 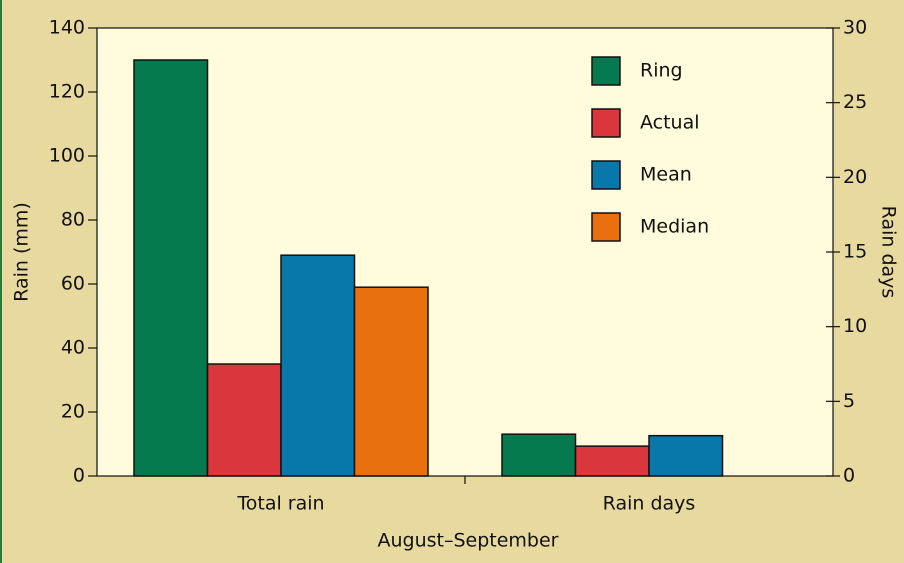 What do you see at coordinates (889, 252) in the screenshot?
I see `y2-axis-label: Rain days` at bounding box center [889, 252].